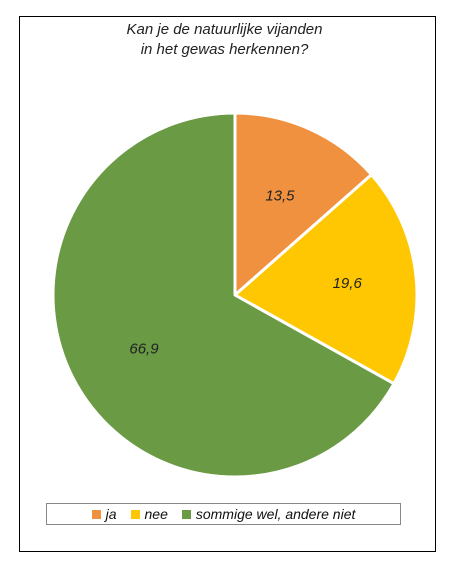 Image resolution: width=449 pixels, height=568 pixels. What do you see at coordinates (224, 29) in the screenshot?
I see `chart-title-line-1: Kan je de natuurlijke vijanden` at bounding box center [224, 29].